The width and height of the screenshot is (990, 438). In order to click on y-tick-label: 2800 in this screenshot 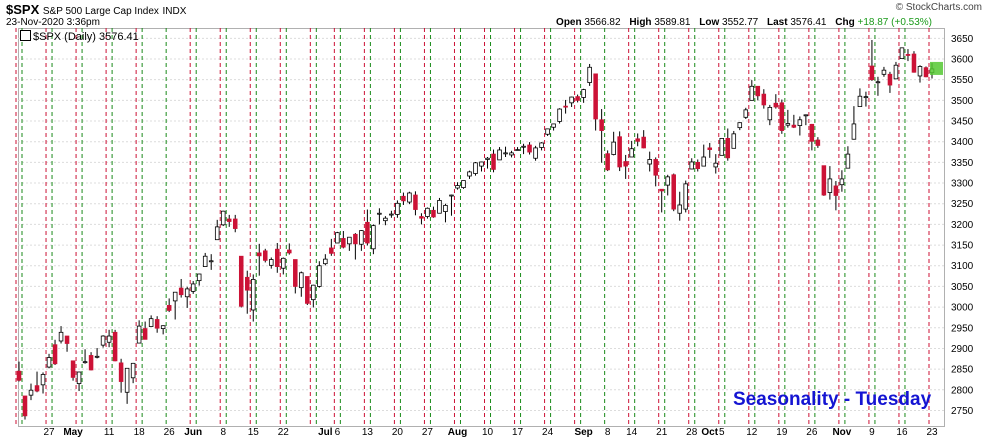, I will do `click(962, 390)`.